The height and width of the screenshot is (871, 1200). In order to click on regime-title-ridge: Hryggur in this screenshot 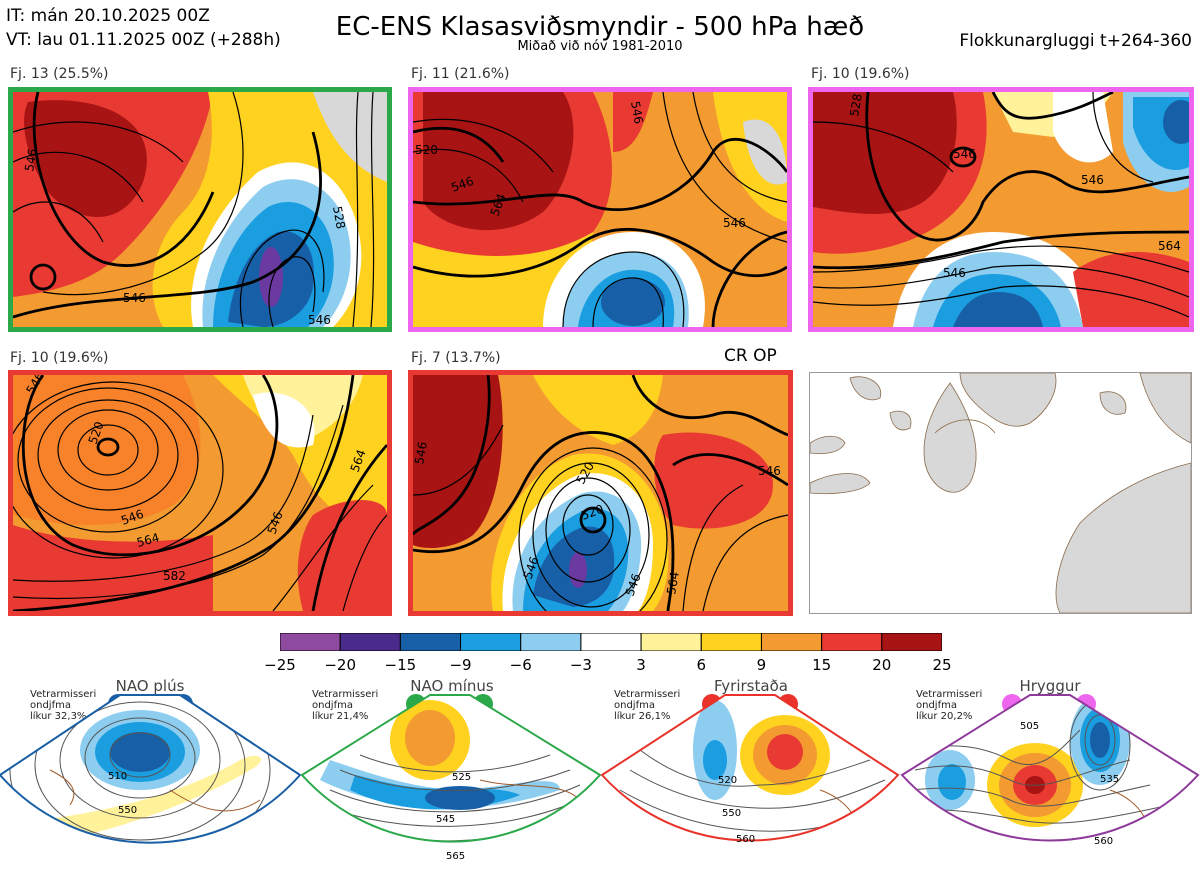, I will do `click(1050, 686)`.